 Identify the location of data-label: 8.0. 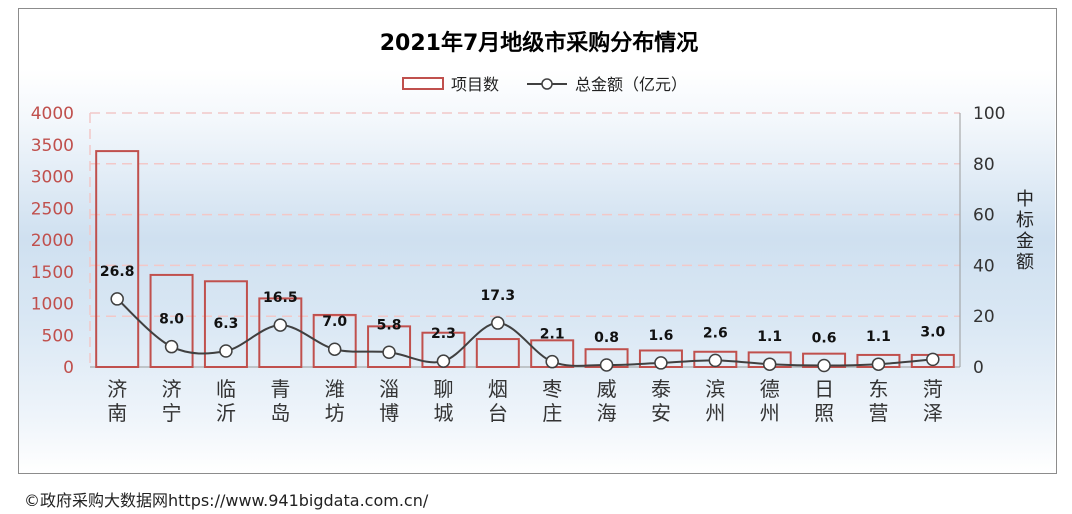
(171, 320).